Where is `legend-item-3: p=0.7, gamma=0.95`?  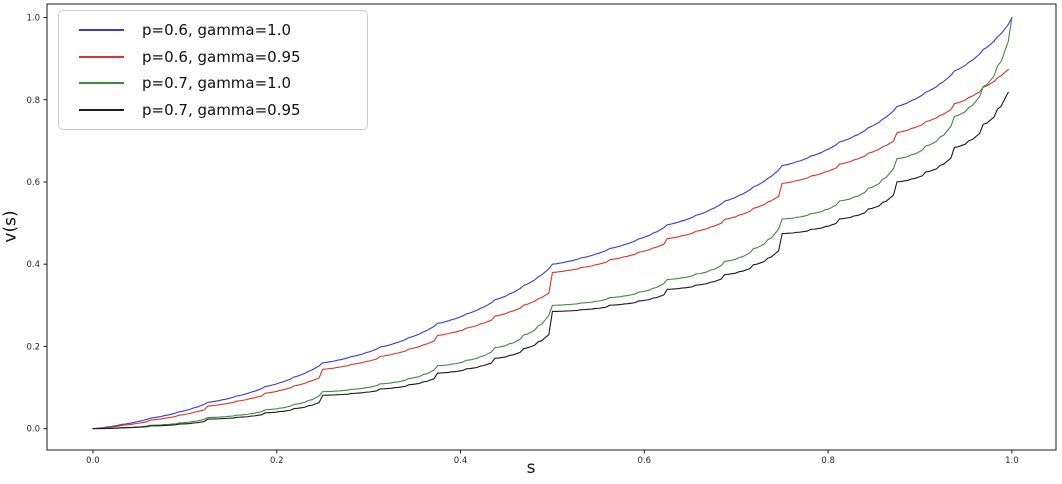 legend-item-3: p=0.7, gamma=0.95 is located at coordinates (213, 110).